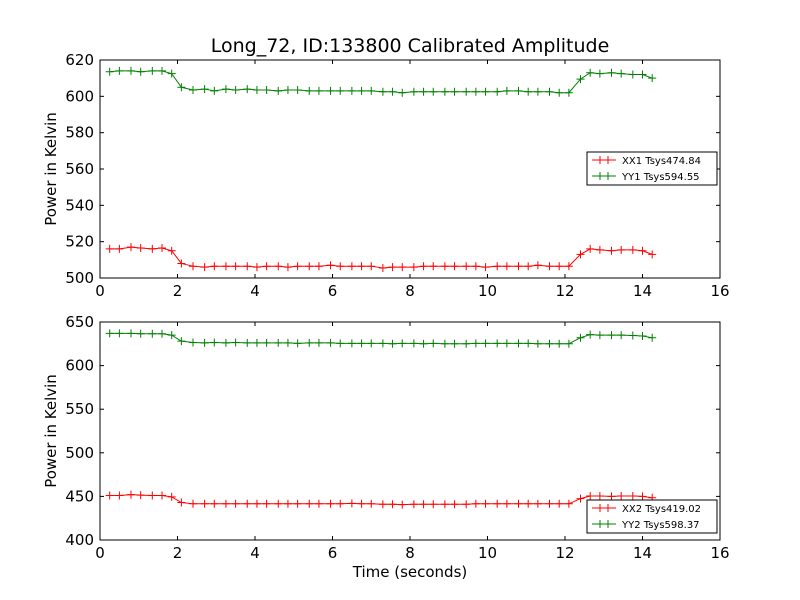 The width and height of the screenshot is (800, 600). I want to click on y-tick-label: 560, so click(79, 169).